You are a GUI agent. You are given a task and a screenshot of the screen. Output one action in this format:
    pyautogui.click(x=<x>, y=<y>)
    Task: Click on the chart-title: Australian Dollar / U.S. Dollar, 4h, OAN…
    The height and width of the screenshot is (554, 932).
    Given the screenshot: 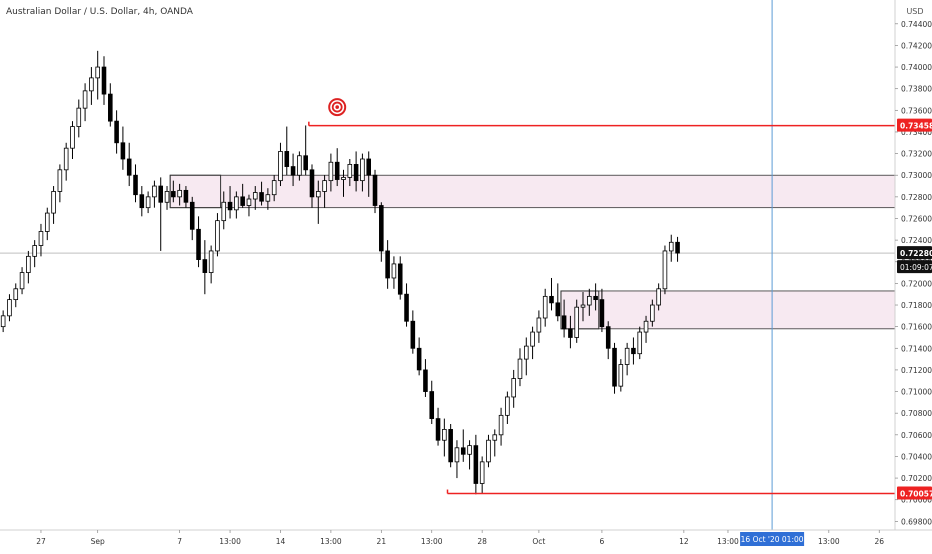 What is the action you would take?
    pyautogui.click(x=100, y=12)
    